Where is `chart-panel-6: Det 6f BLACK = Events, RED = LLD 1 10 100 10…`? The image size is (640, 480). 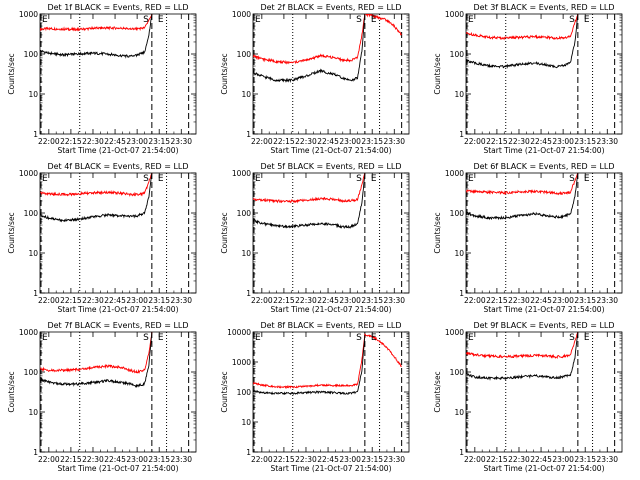
chart-panel-6: Det 6f BLACK = Events, RED = LLD 1 10 100 10… is located at coordinates (528, 238).